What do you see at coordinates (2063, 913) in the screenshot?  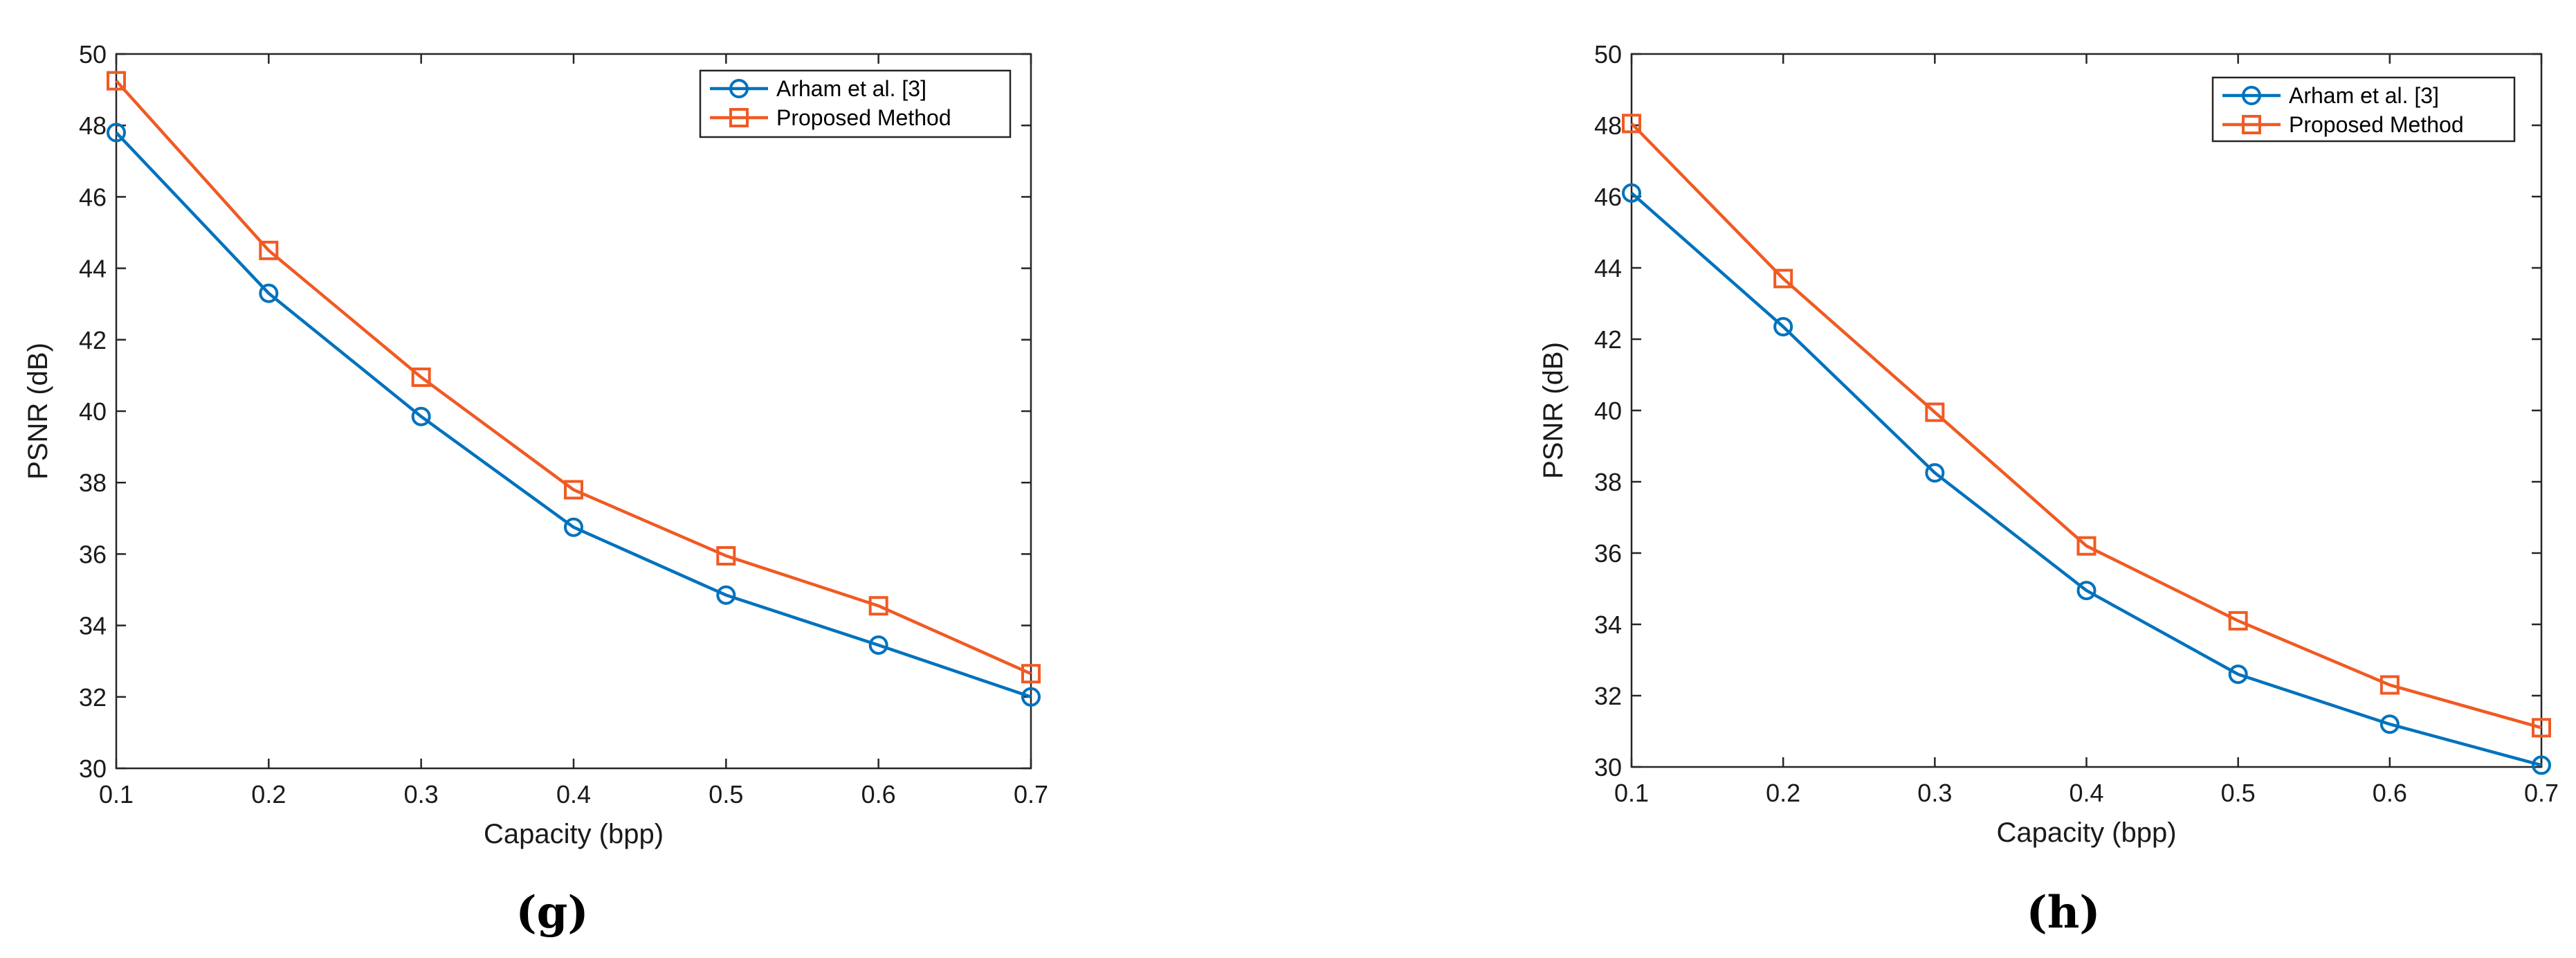 I see `figure-caption: (h)` at bounding box center [2063, 913].